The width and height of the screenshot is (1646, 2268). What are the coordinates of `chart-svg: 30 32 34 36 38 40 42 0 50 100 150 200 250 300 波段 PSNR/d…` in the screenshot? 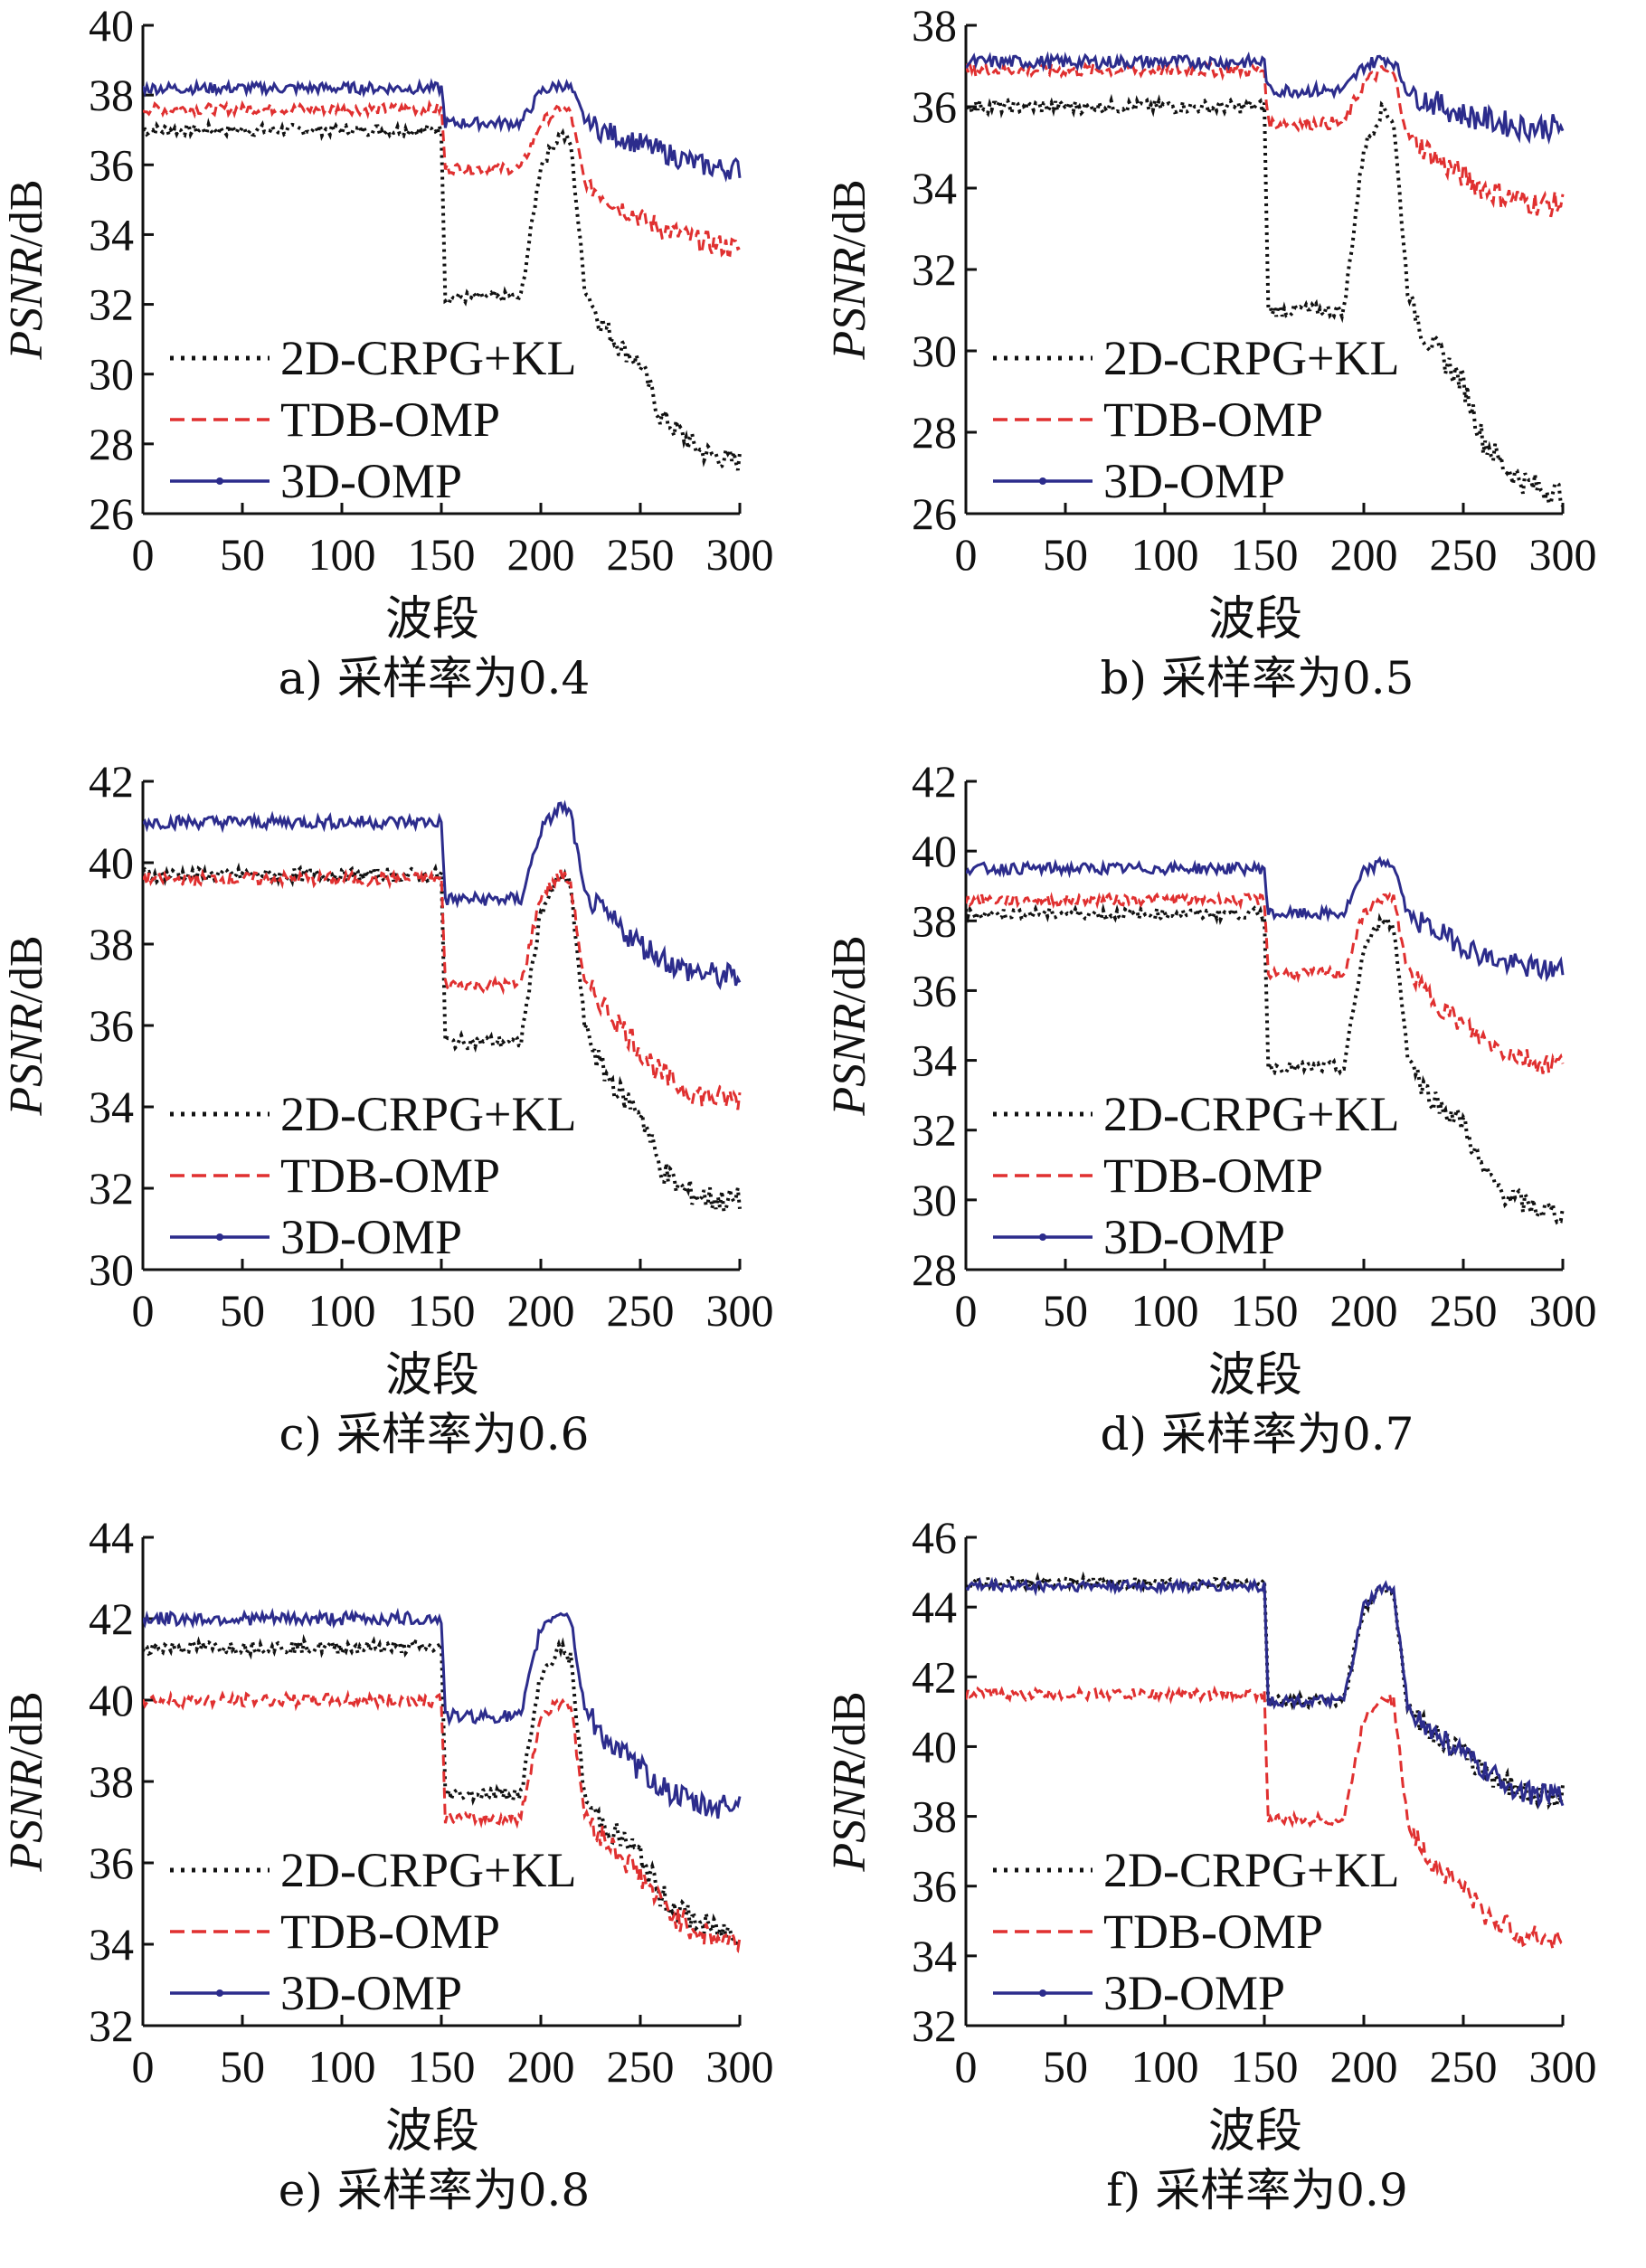 It's located at (387, 1079).